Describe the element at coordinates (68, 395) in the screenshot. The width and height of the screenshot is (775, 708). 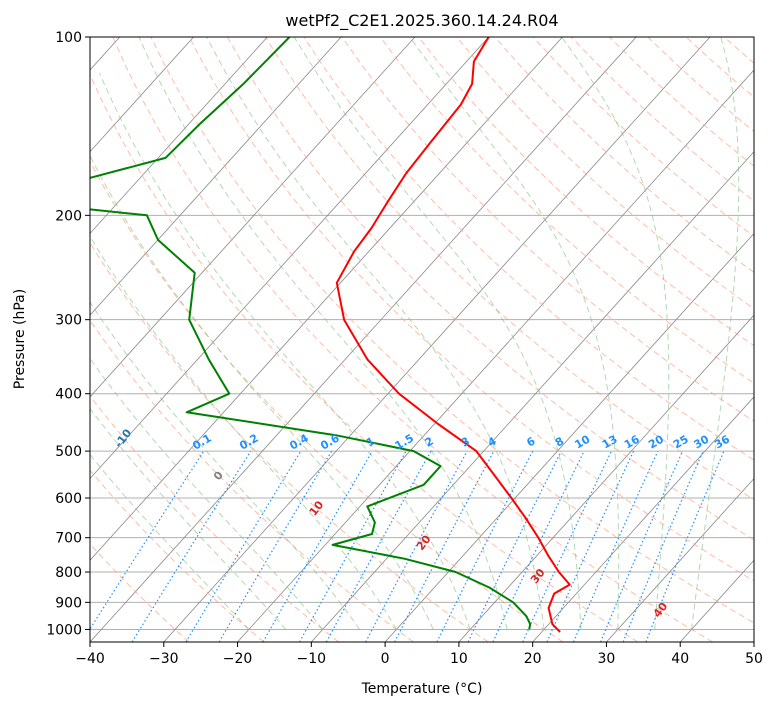
I see `y-tick-label: 400` at that location.